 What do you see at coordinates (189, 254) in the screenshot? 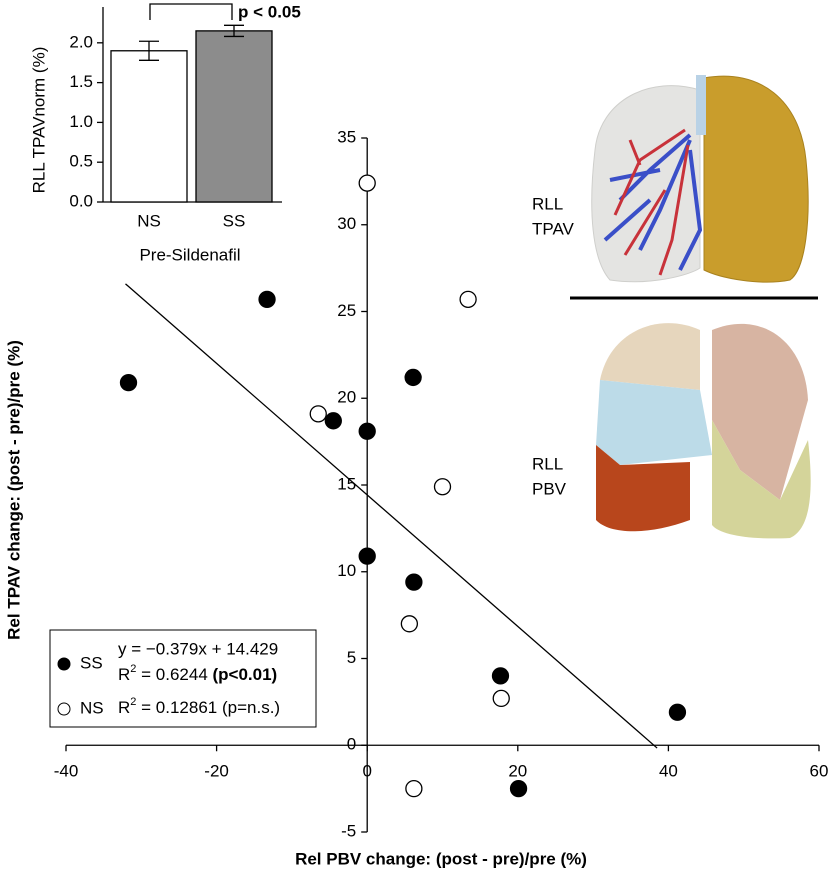
I see `inset-x-axis-label: Pre-Sildenafil` at bounding box center [189, 254].